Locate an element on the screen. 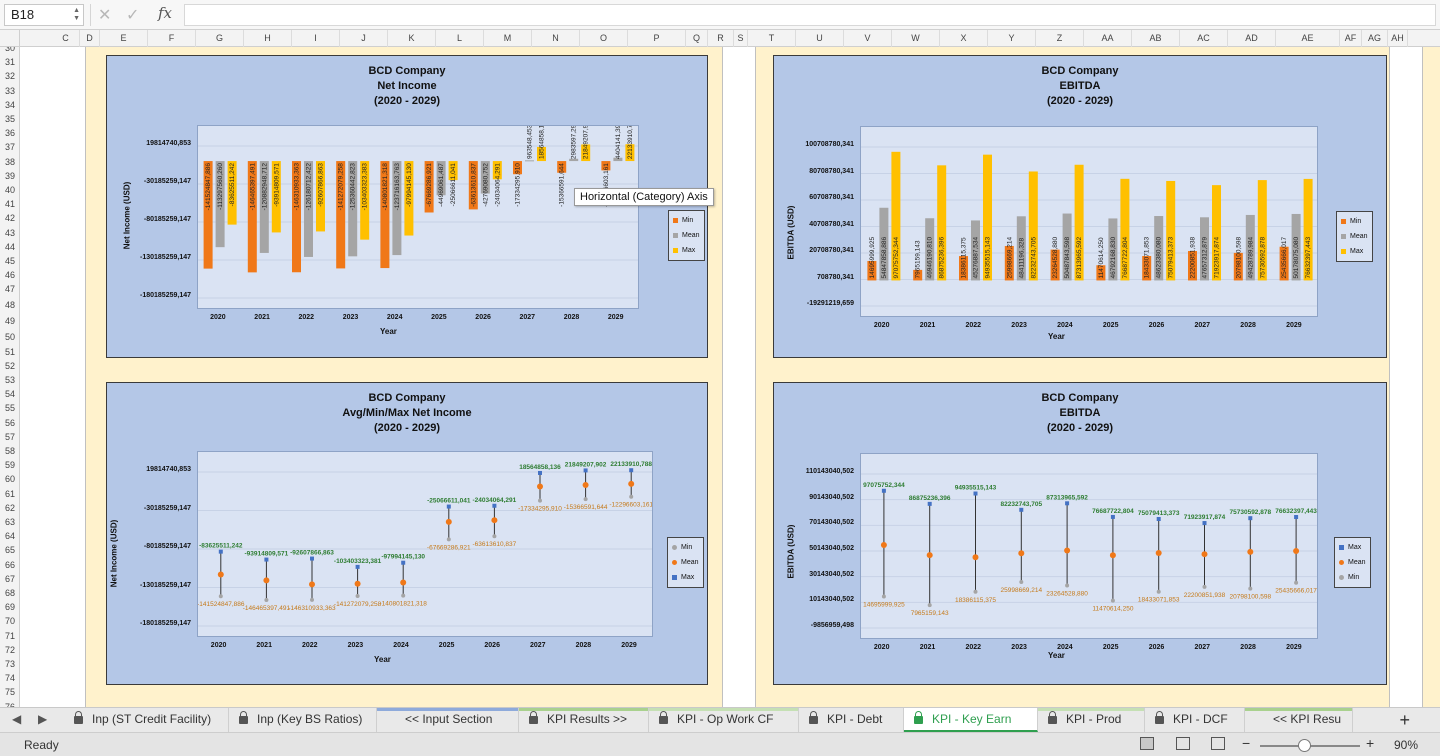 This screenshot has height=756, width=1440. row-header-cell: 36 is located at coordinates (9, 133).